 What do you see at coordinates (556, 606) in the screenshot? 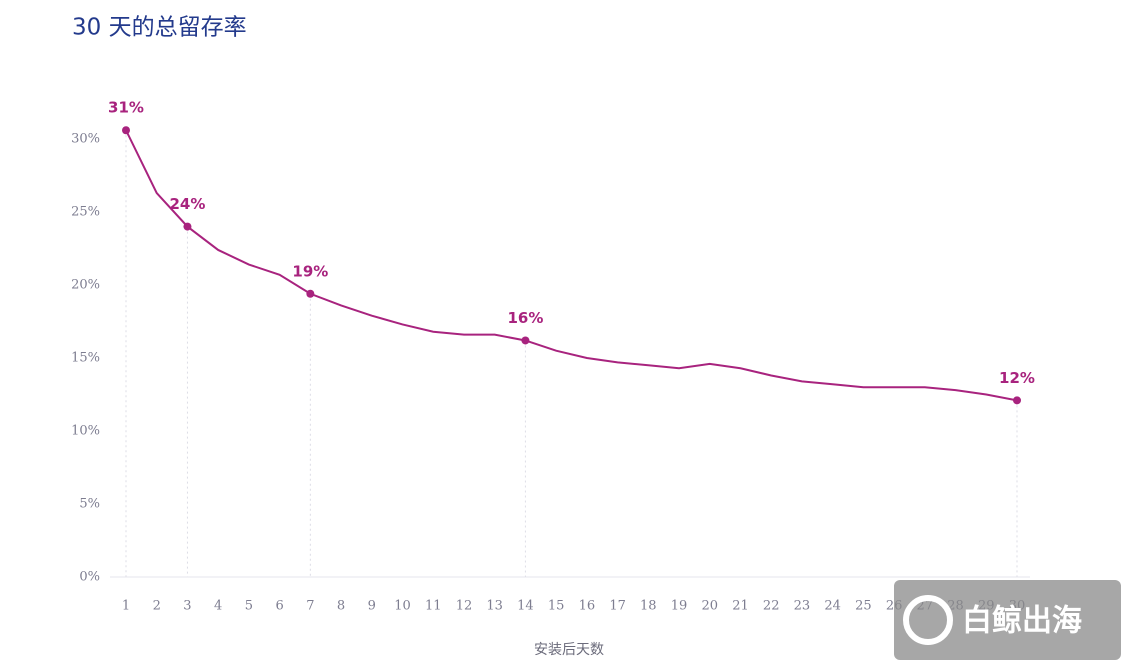
I see `x-tick-label: 15` at bounding box center [556, 606].